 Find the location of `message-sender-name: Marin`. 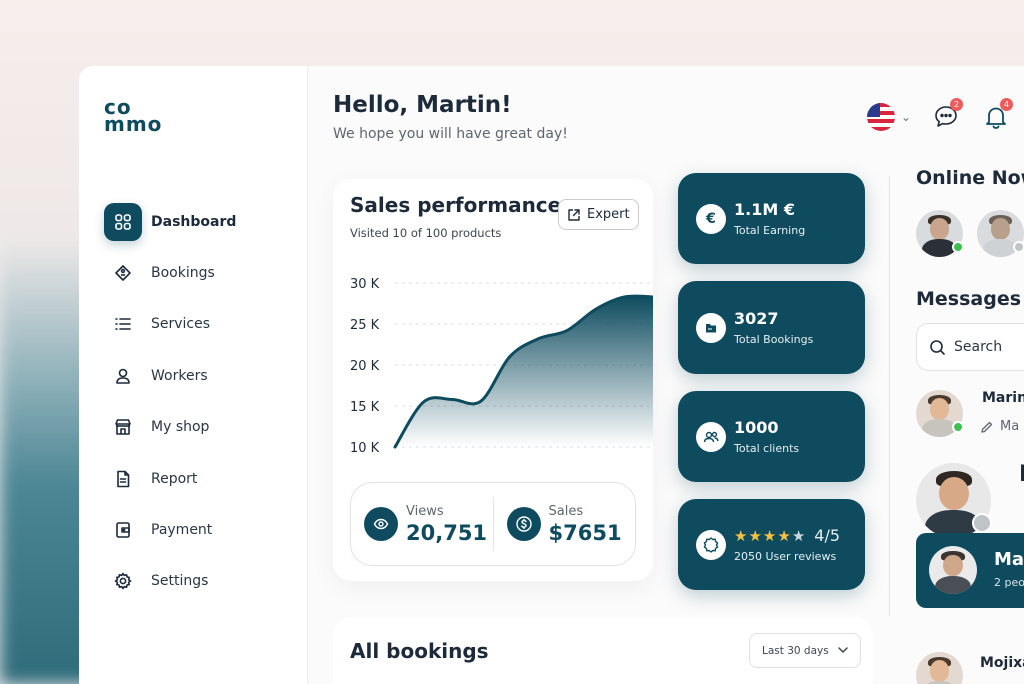

message-sender-name: Marin is located at coordinates (1003, 398).